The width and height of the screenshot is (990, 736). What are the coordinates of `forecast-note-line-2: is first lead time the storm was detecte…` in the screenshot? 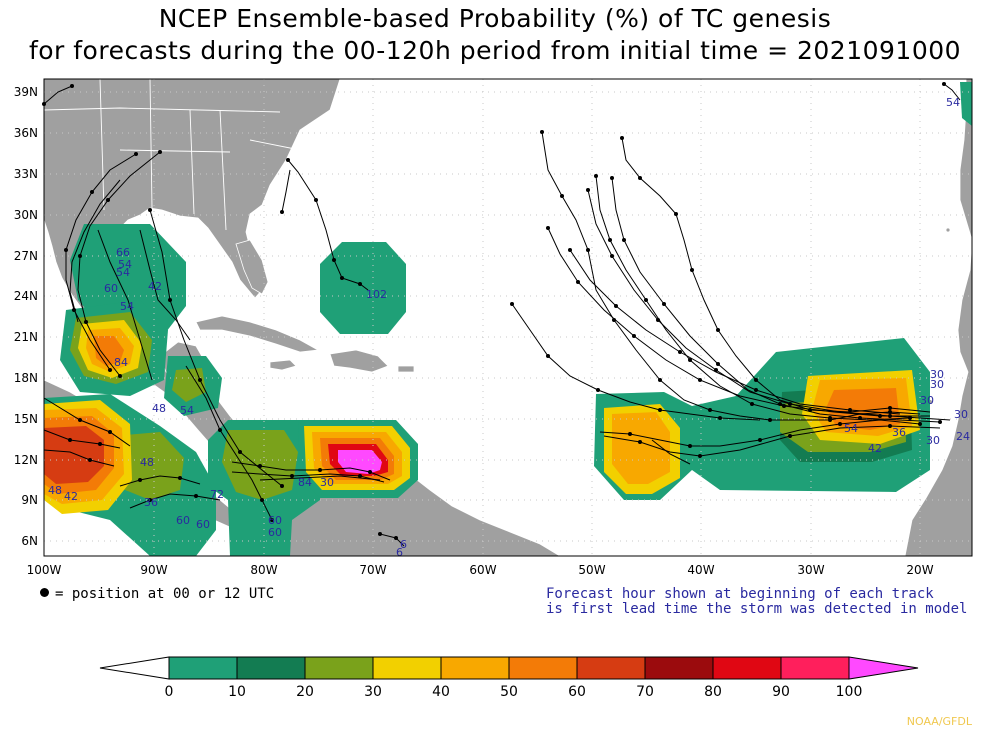 It's located at (757, 609).